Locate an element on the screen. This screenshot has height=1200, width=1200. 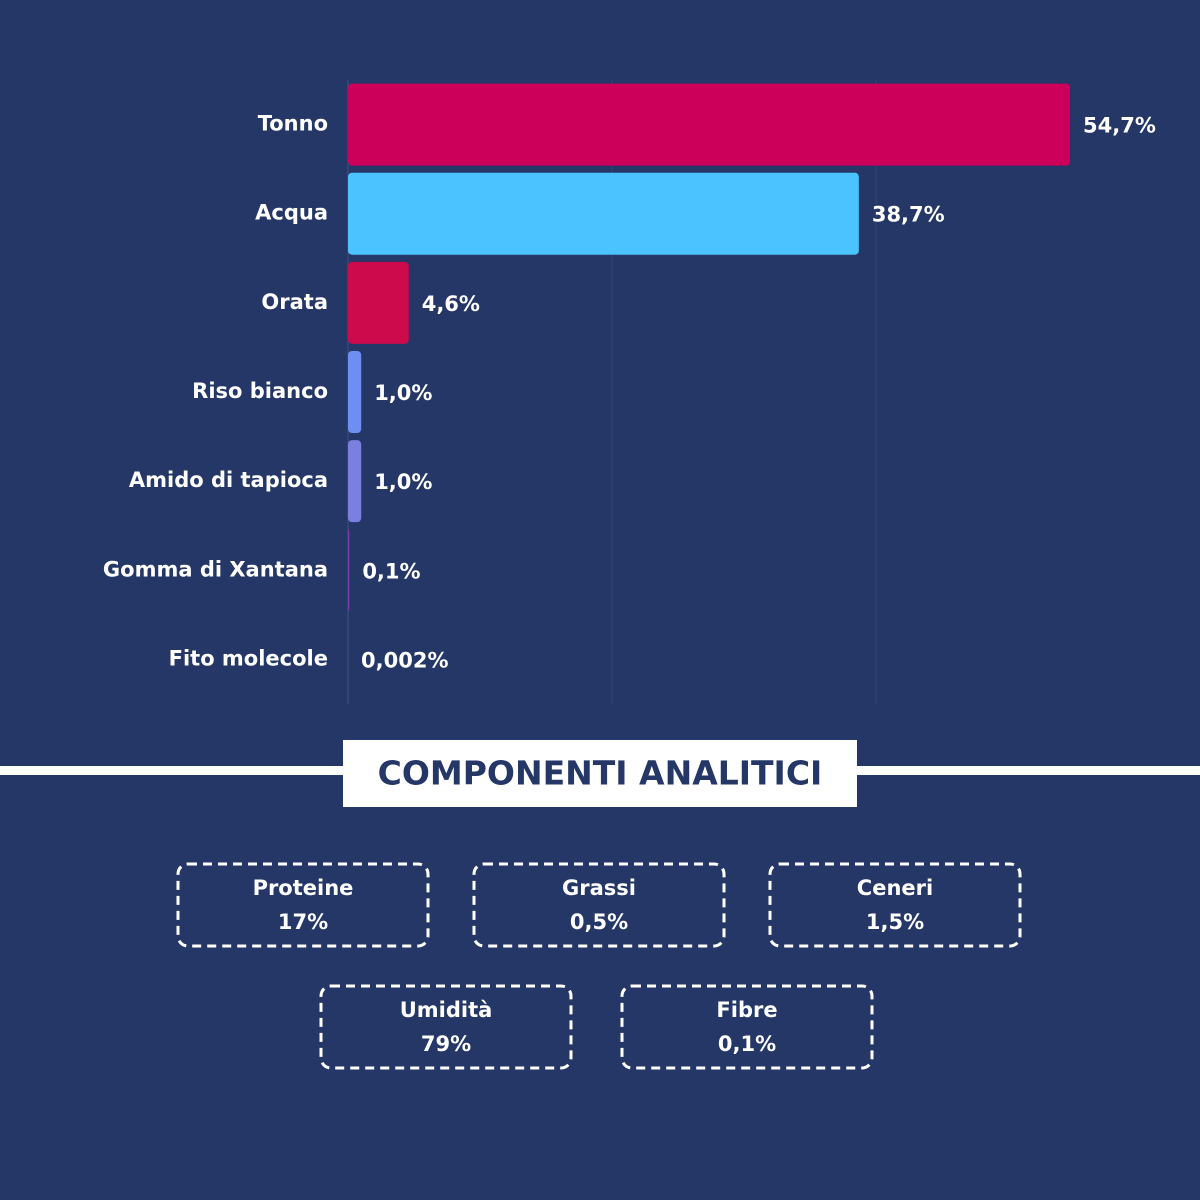
component-value: 1,5% is located at coordinates (895, 922).